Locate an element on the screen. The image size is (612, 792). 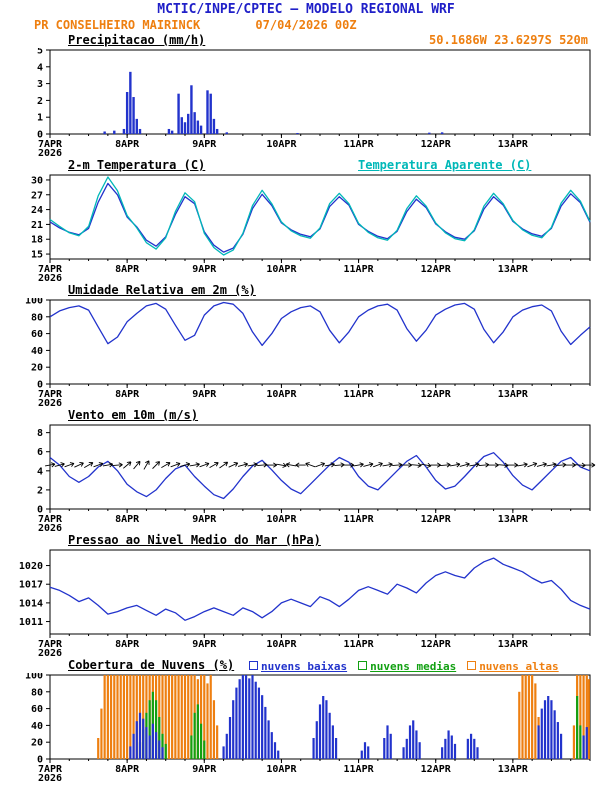
svg-text: 1017 is located at coordinates (31, 585).